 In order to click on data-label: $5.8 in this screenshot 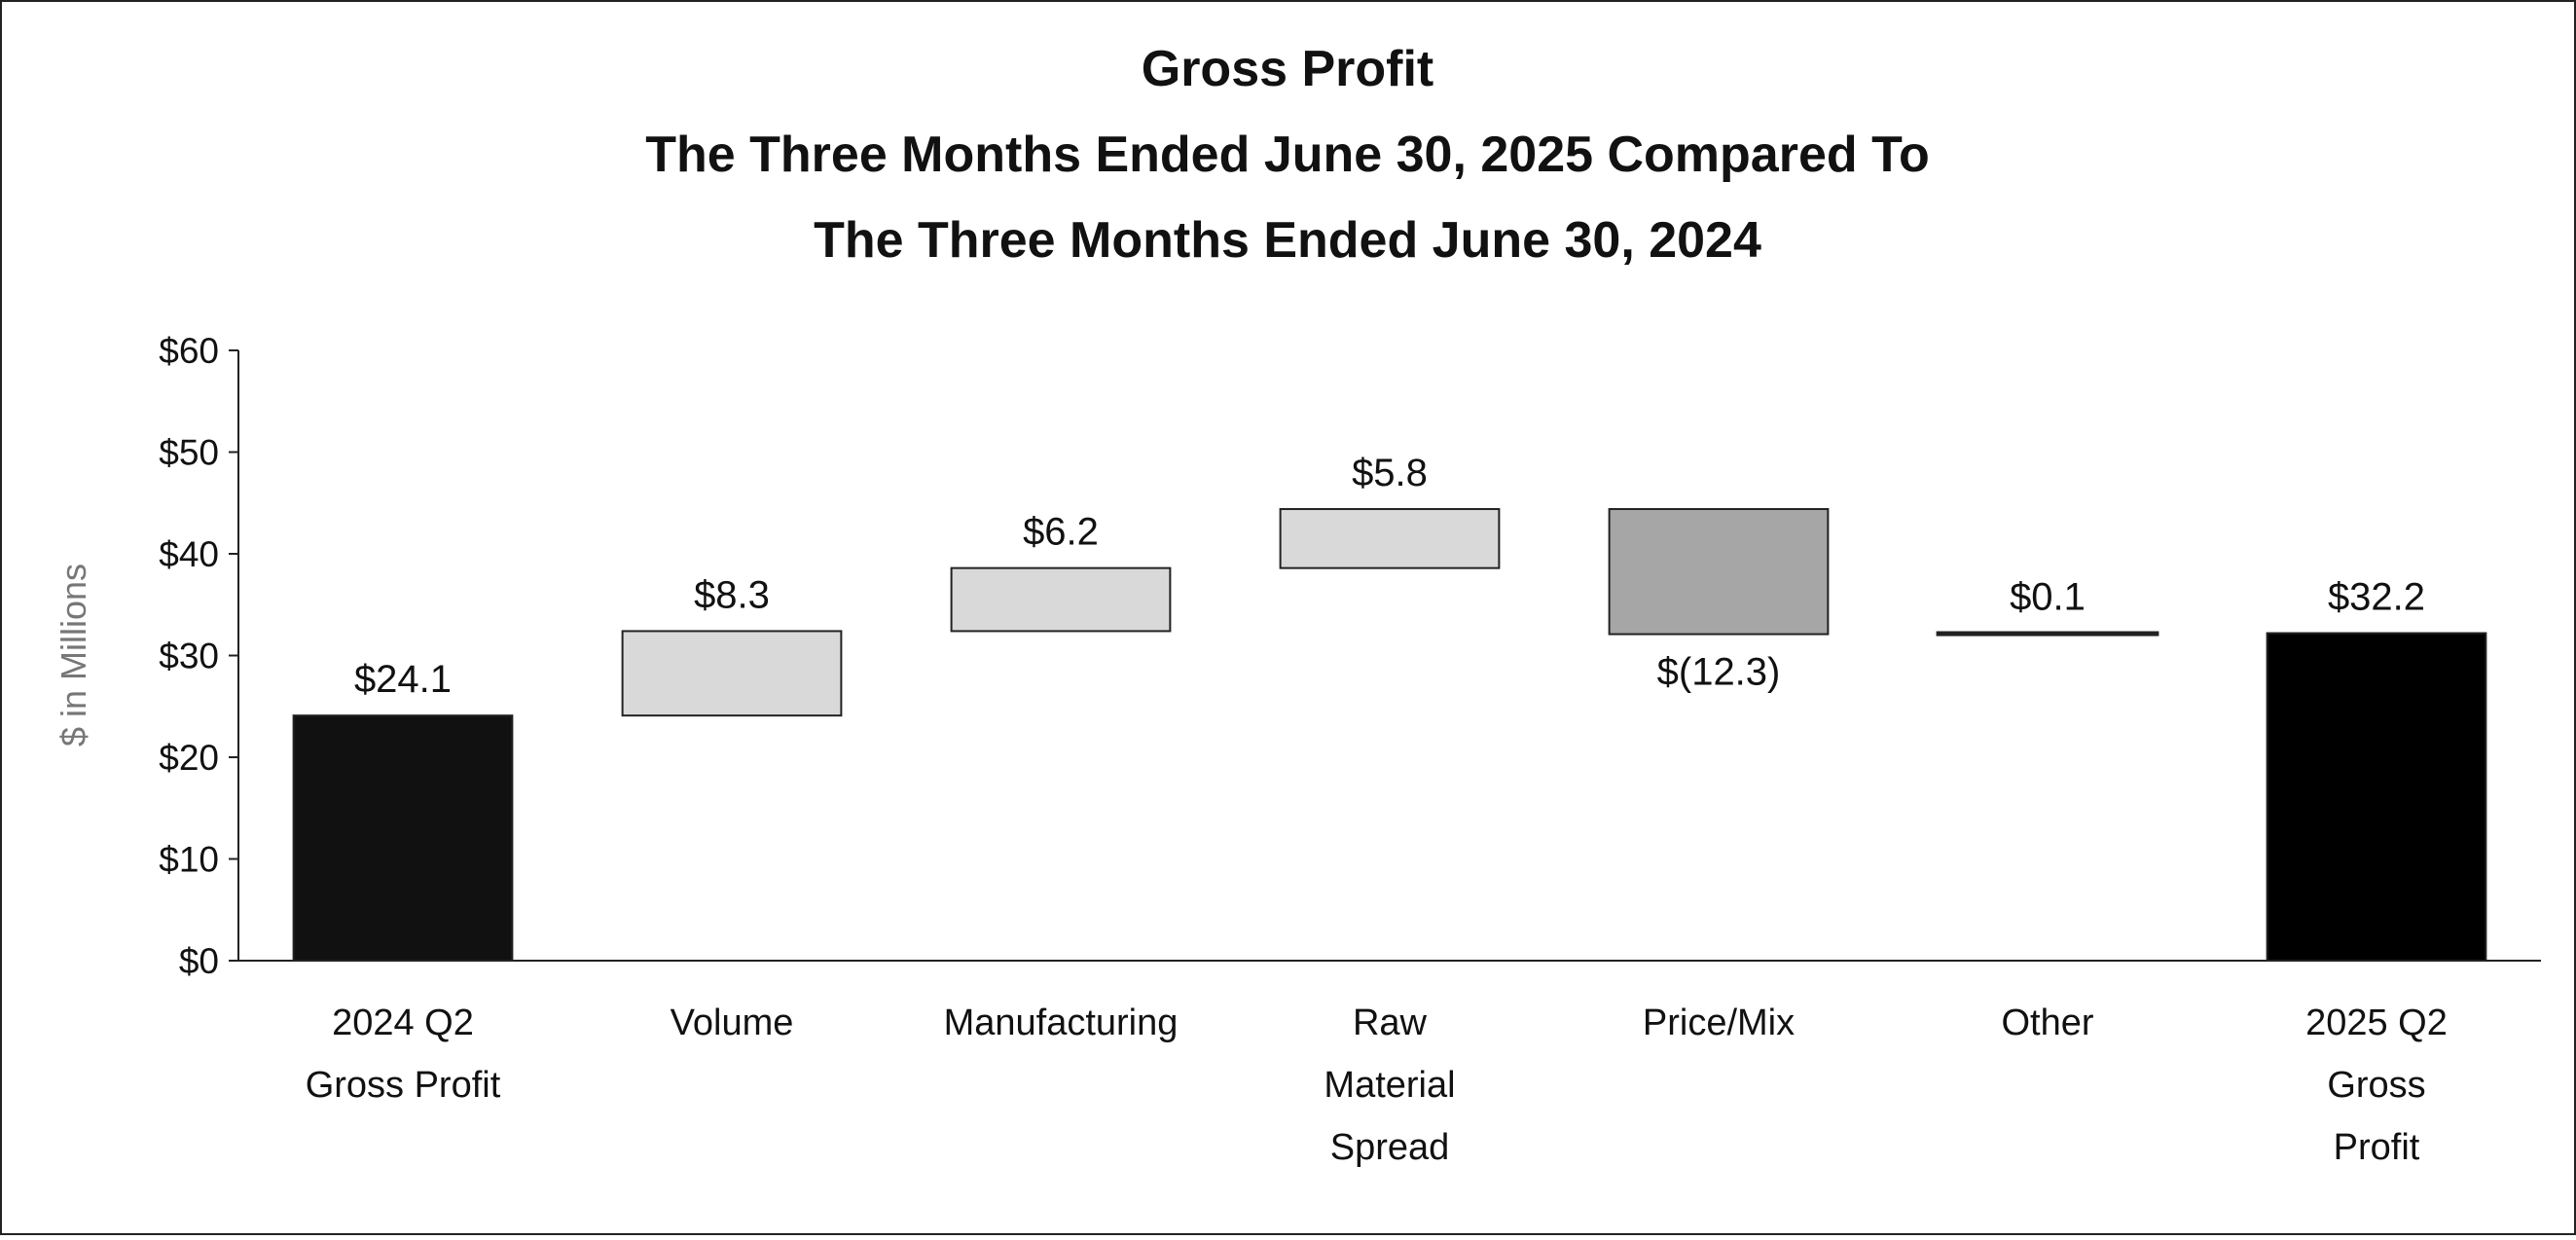, I will do `click(1390, 473)`.